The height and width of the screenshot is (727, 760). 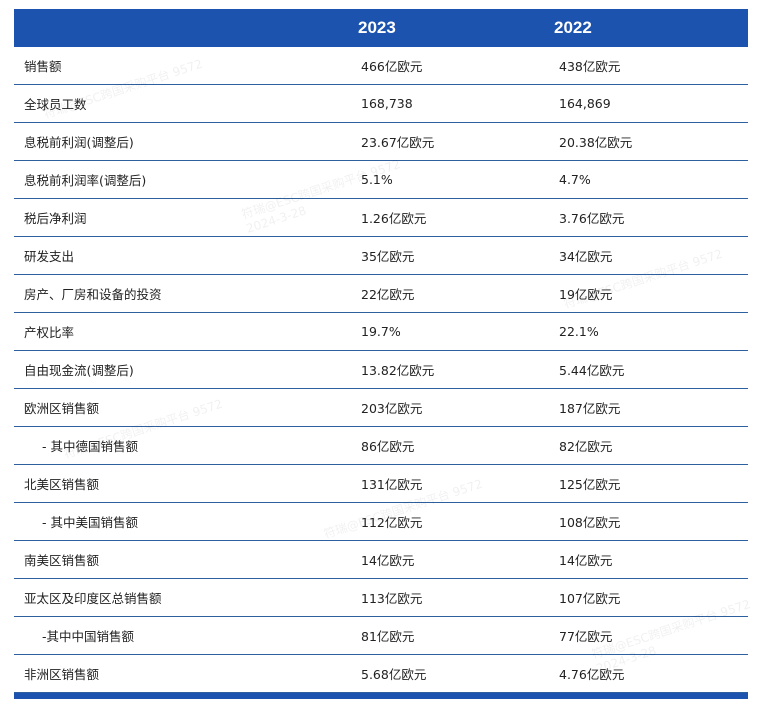 I want to click on row-value-2022: 34亿欧元, so click(x=586, y=256).